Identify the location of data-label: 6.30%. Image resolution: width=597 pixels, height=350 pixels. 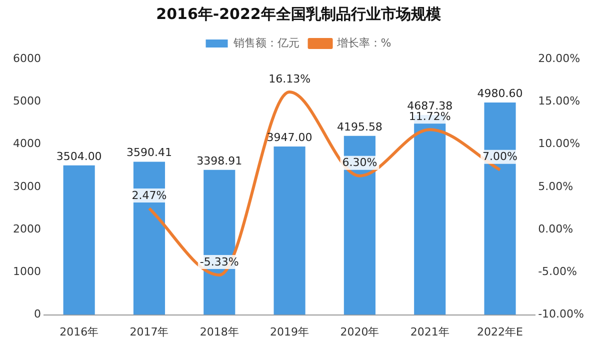
(360, 163).